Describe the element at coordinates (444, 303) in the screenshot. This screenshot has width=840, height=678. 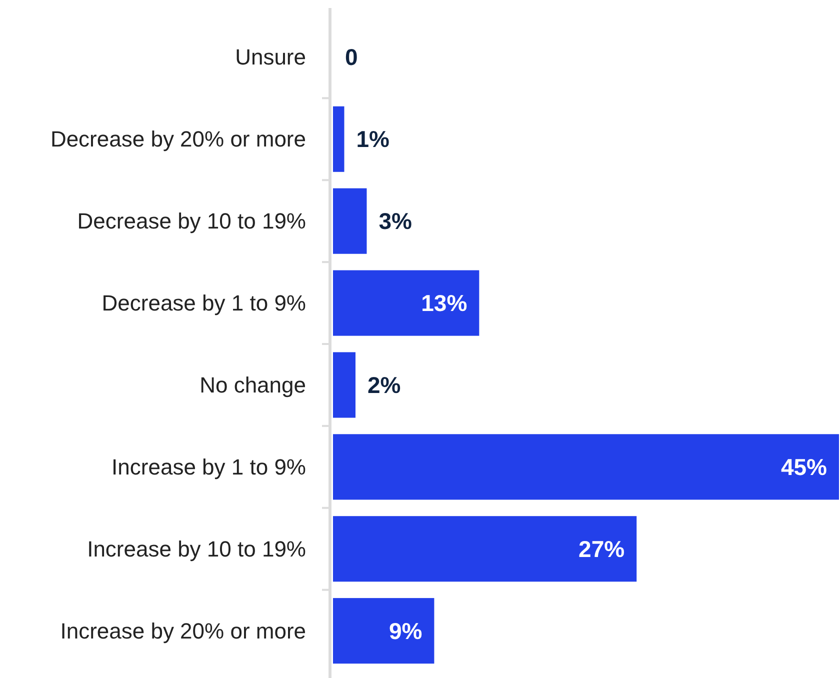
I see `data-label: 13%` at that location.